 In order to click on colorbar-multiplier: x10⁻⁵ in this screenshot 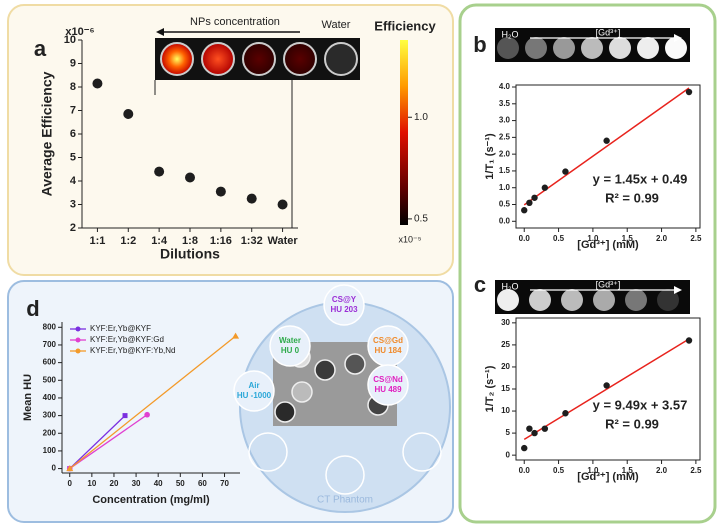, I will do `click(410, 239)`.